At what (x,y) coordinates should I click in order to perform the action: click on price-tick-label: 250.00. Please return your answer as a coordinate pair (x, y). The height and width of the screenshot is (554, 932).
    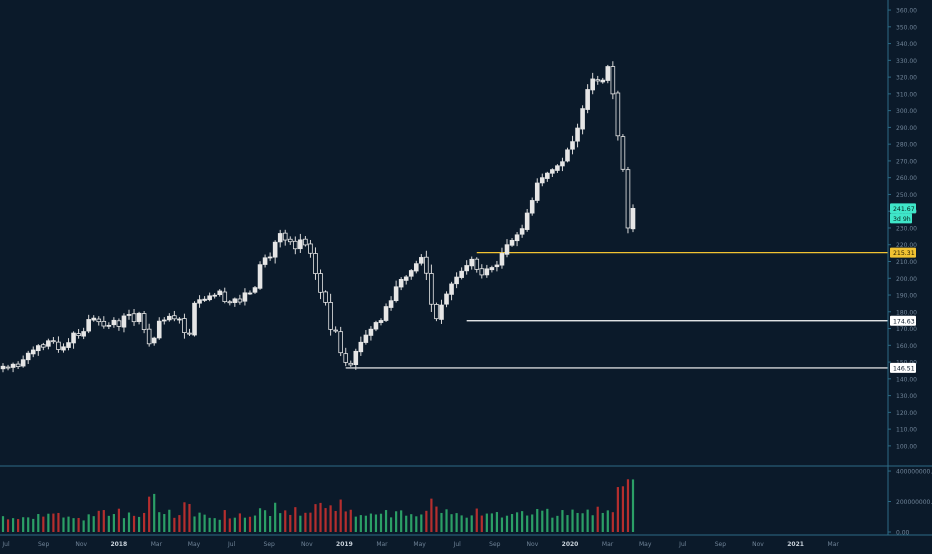
    Looking at the image, I should click on (906, 195).